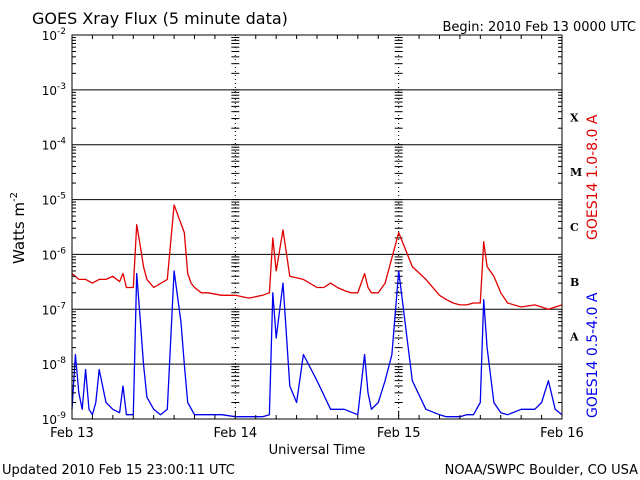 This screenshot has width=640, height=480. I want to click on y-tick-label: 10⁻⁷, so click(54, 309).